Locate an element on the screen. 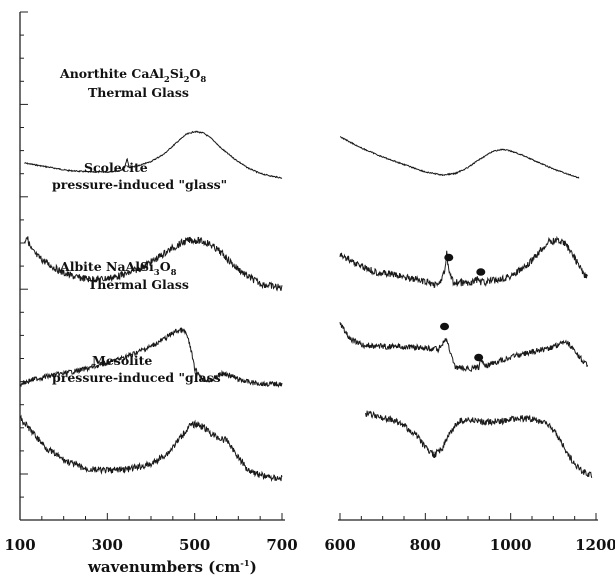 The height and width of the screenshot is (580, 615). x-tick-label: 1200 is located at coordinates (595, 545).